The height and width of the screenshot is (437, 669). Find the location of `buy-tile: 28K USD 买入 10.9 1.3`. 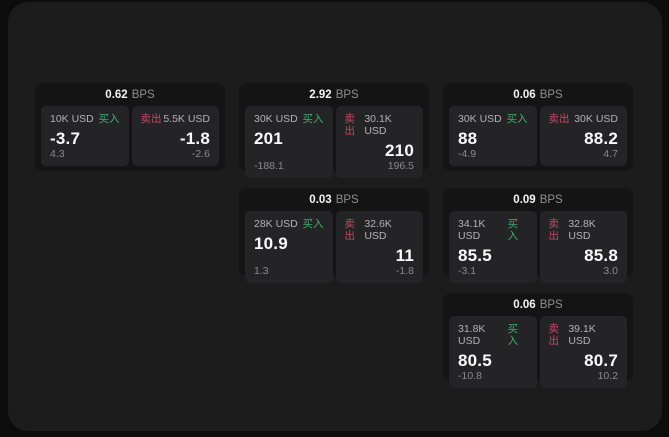

buy-tile: 28K USD 买入 10.9 1.3 is located at coordinates (289, 247).